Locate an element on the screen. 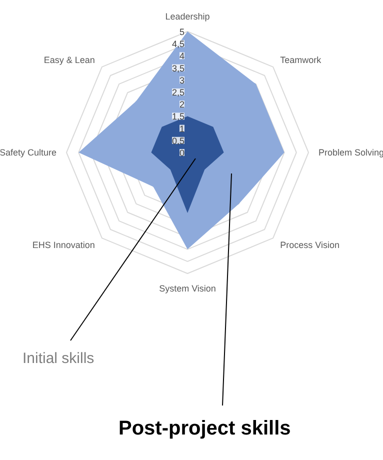  y-tick-label: 0,5 is located at coordinates (178, 141).